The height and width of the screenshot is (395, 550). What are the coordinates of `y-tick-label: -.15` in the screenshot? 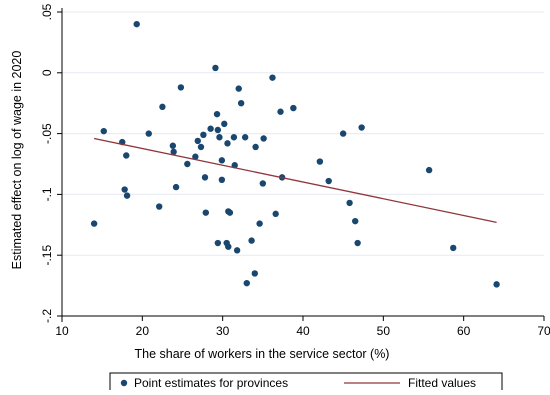 It's located at (47, 255).